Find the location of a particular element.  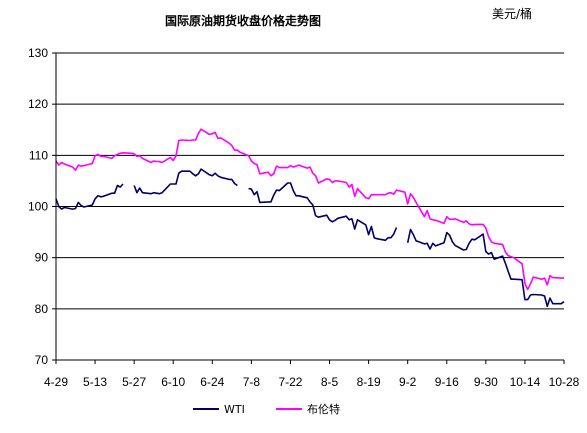

unit-label: 美元/桶 is located at coordinates (512, 13).